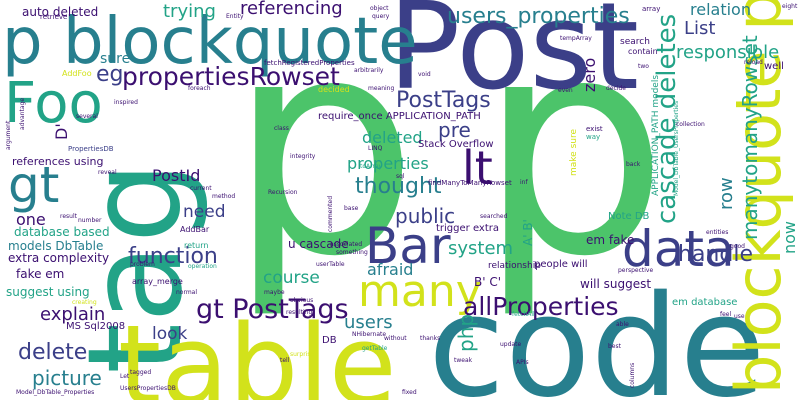  What do you see at coordinates (371, 166) in the screenshot?
I see `word-toarray: toArray` at bounding box center [371, 166].